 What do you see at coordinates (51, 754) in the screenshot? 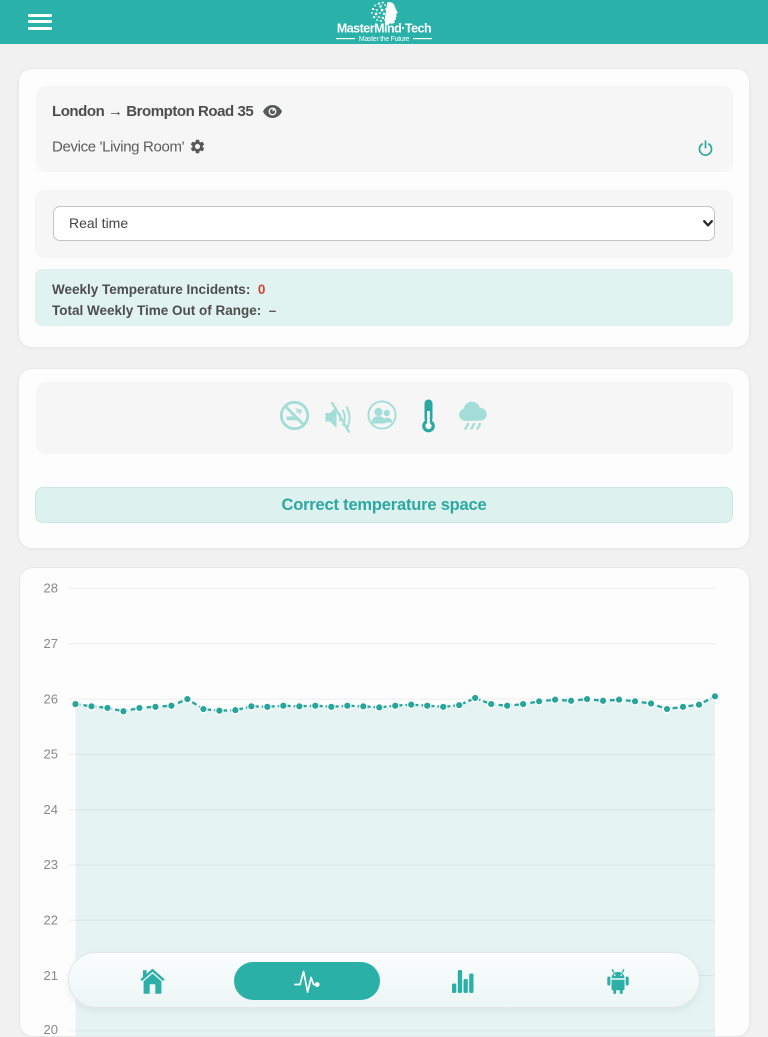
I see `svg-text: 25` at bounding box center [51, 754].